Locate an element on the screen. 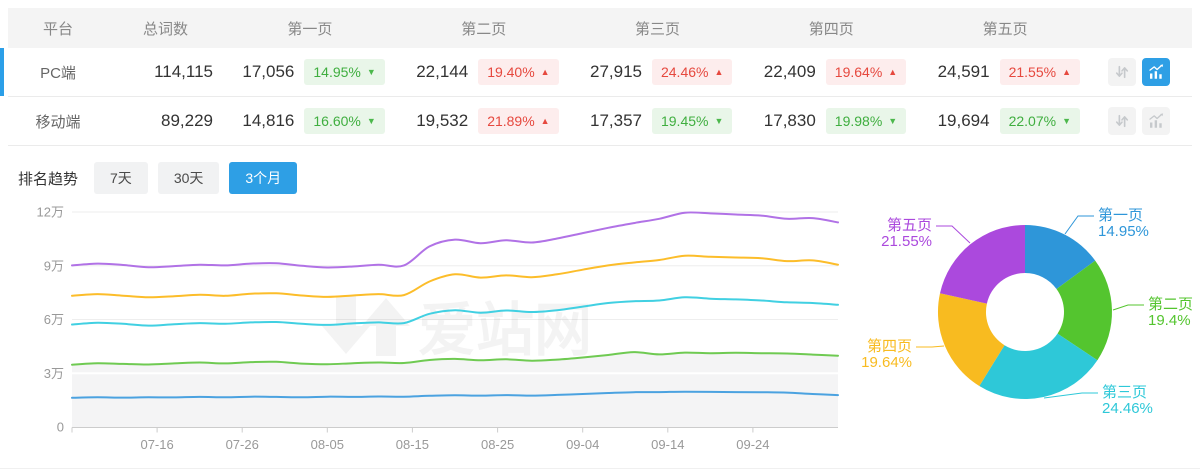  range-tab-0: 7天 is located at coordinates (121, 178).